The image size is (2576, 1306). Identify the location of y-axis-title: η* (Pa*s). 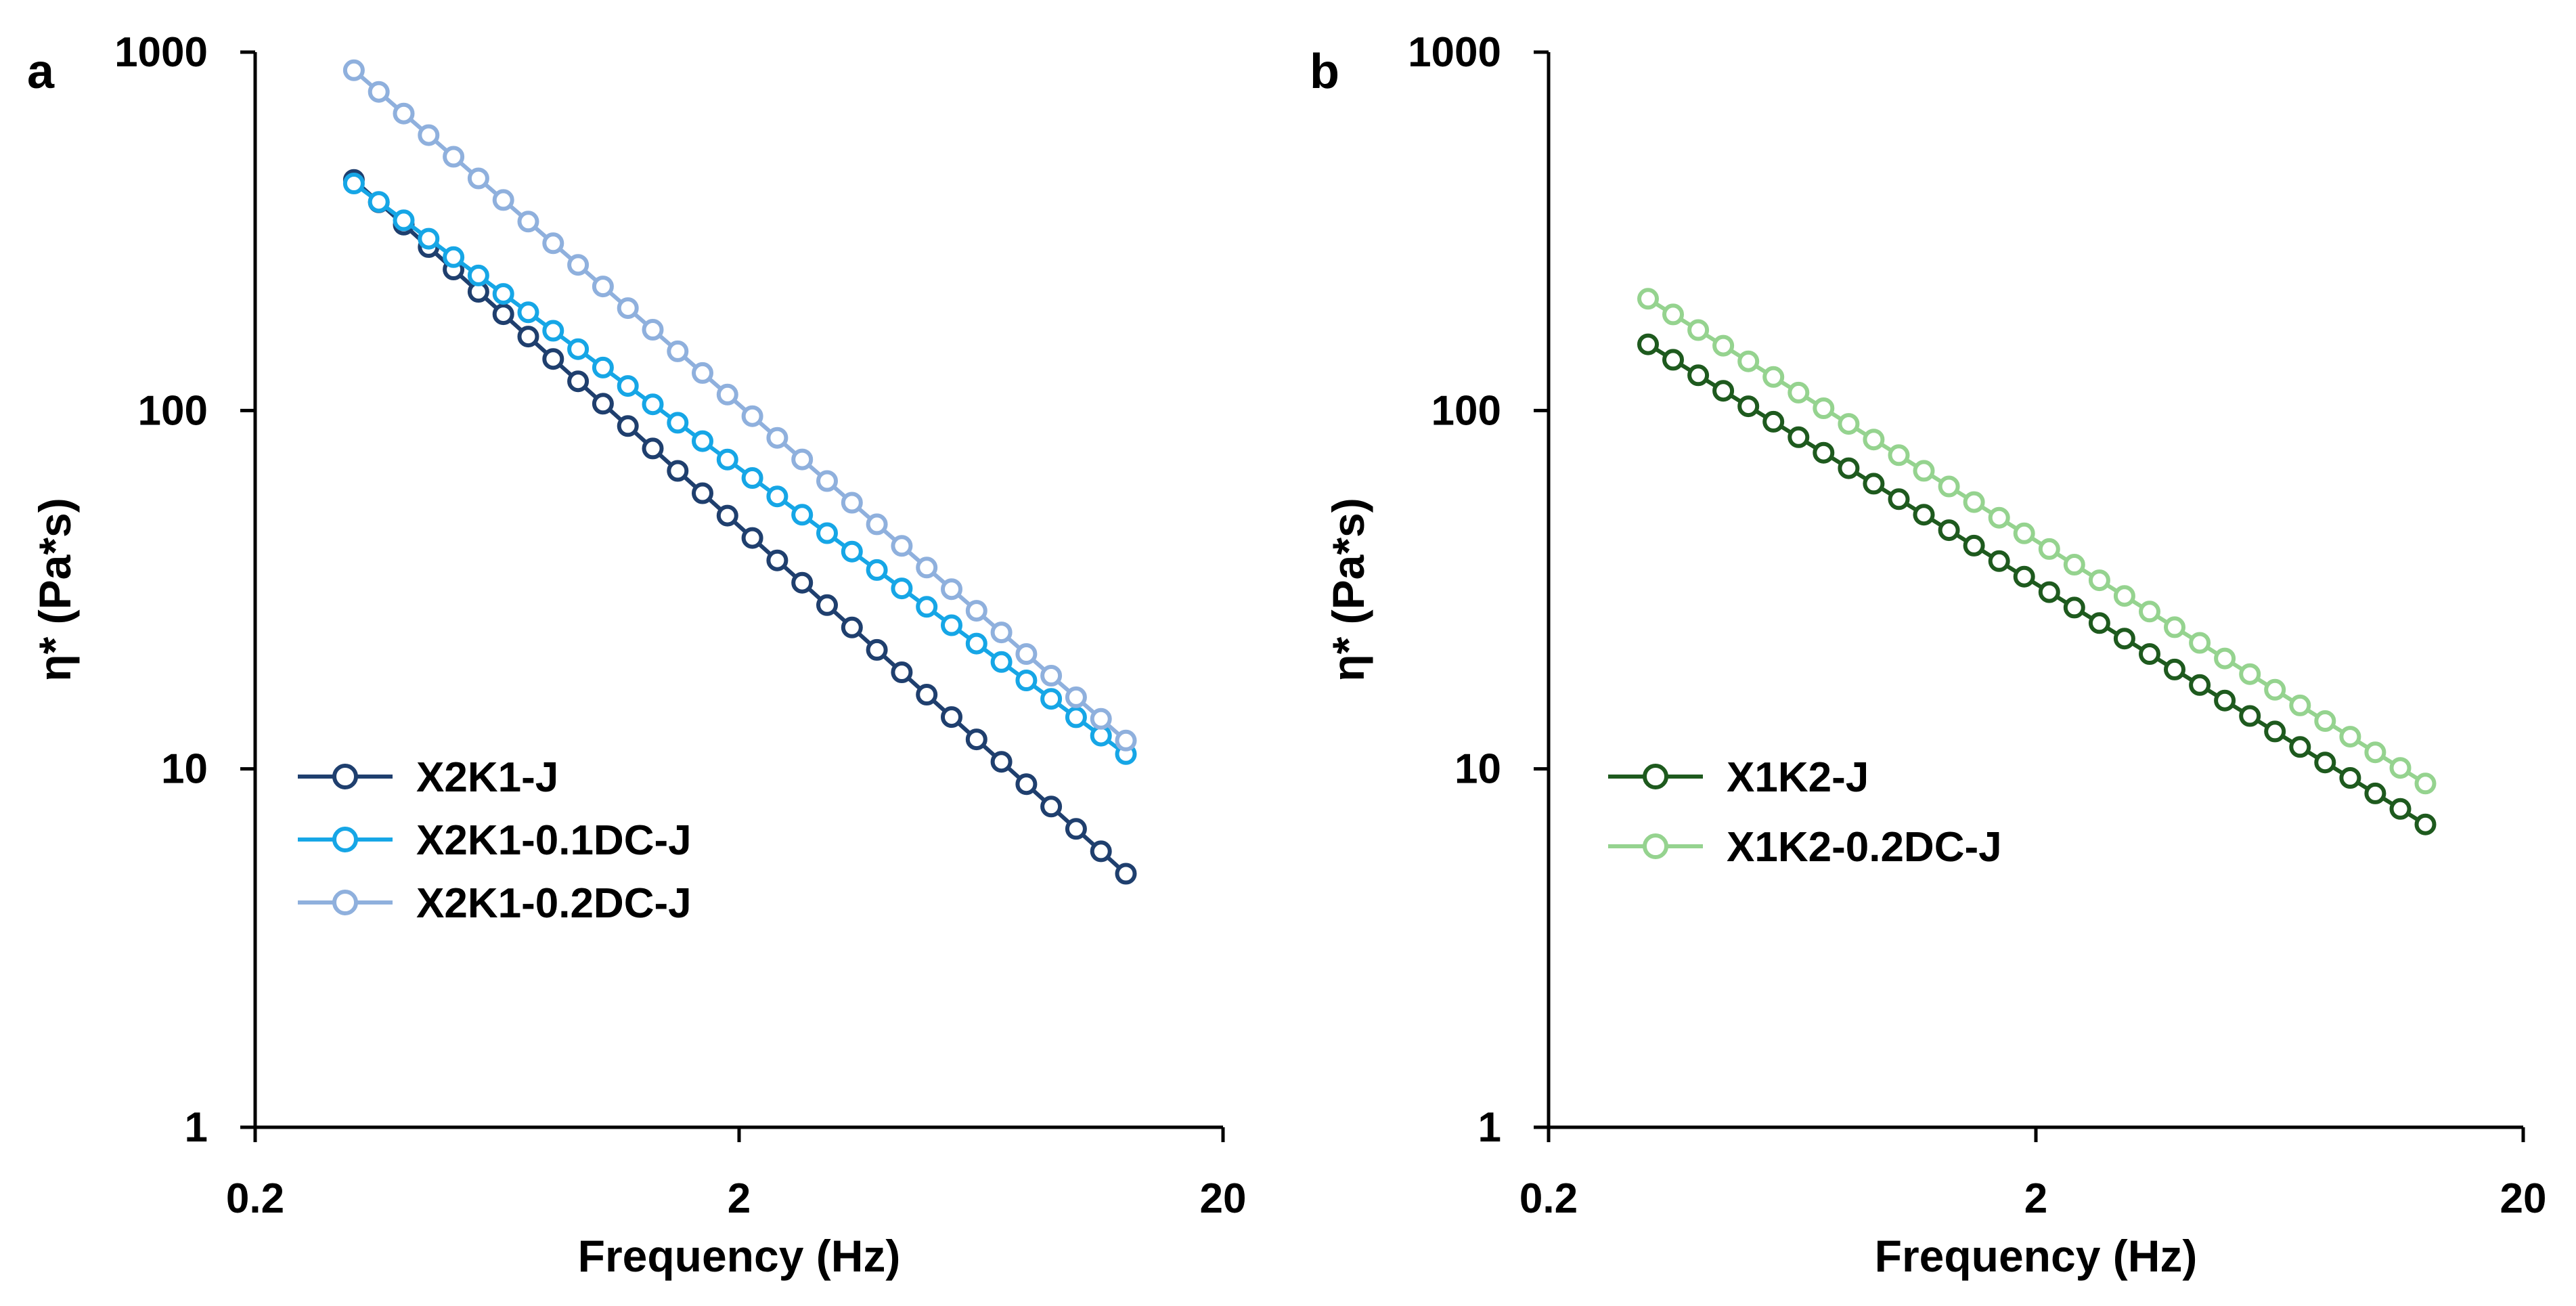
(55, 589).